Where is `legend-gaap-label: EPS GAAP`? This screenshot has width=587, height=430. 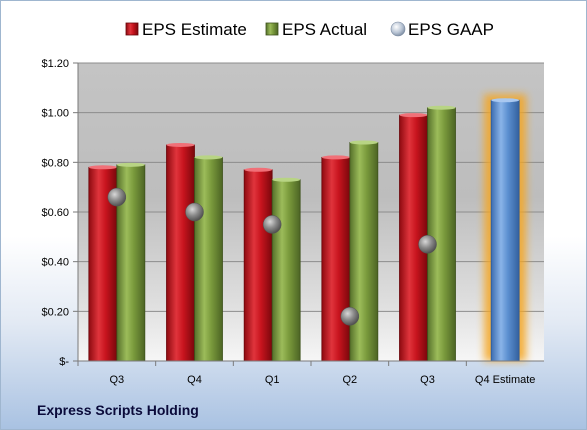 legend-gaap-label: EPS GAAP is located at coordinates (451, 29).